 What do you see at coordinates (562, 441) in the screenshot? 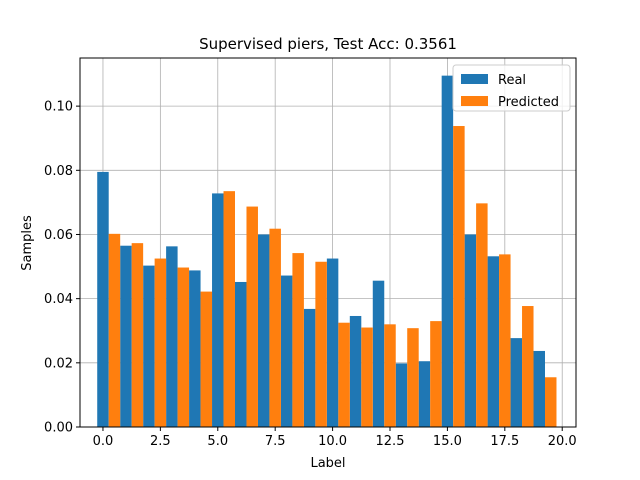
I see `x-tick-label: 20.0` at bounding box center [562, 441].